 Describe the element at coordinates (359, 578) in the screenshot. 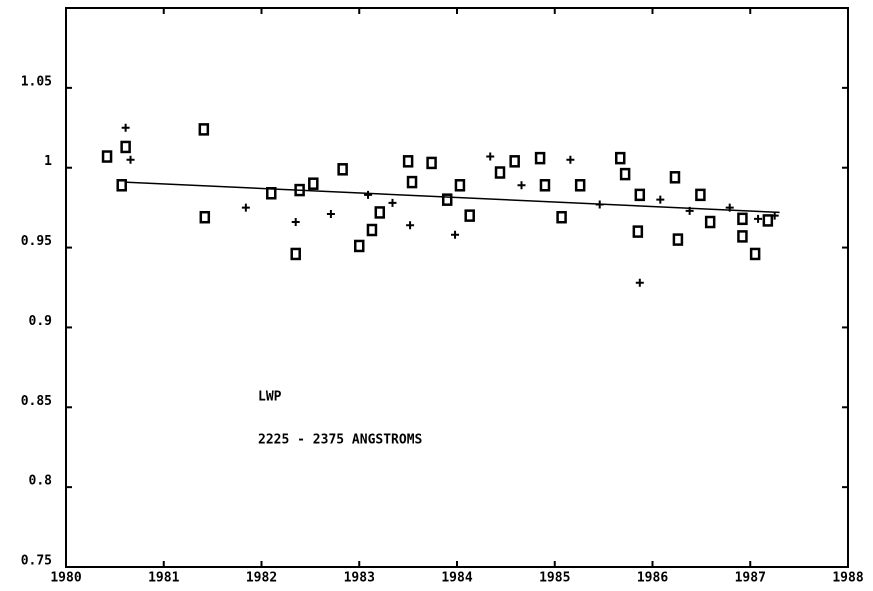

I see `x-tick-label: 1983` at that location.